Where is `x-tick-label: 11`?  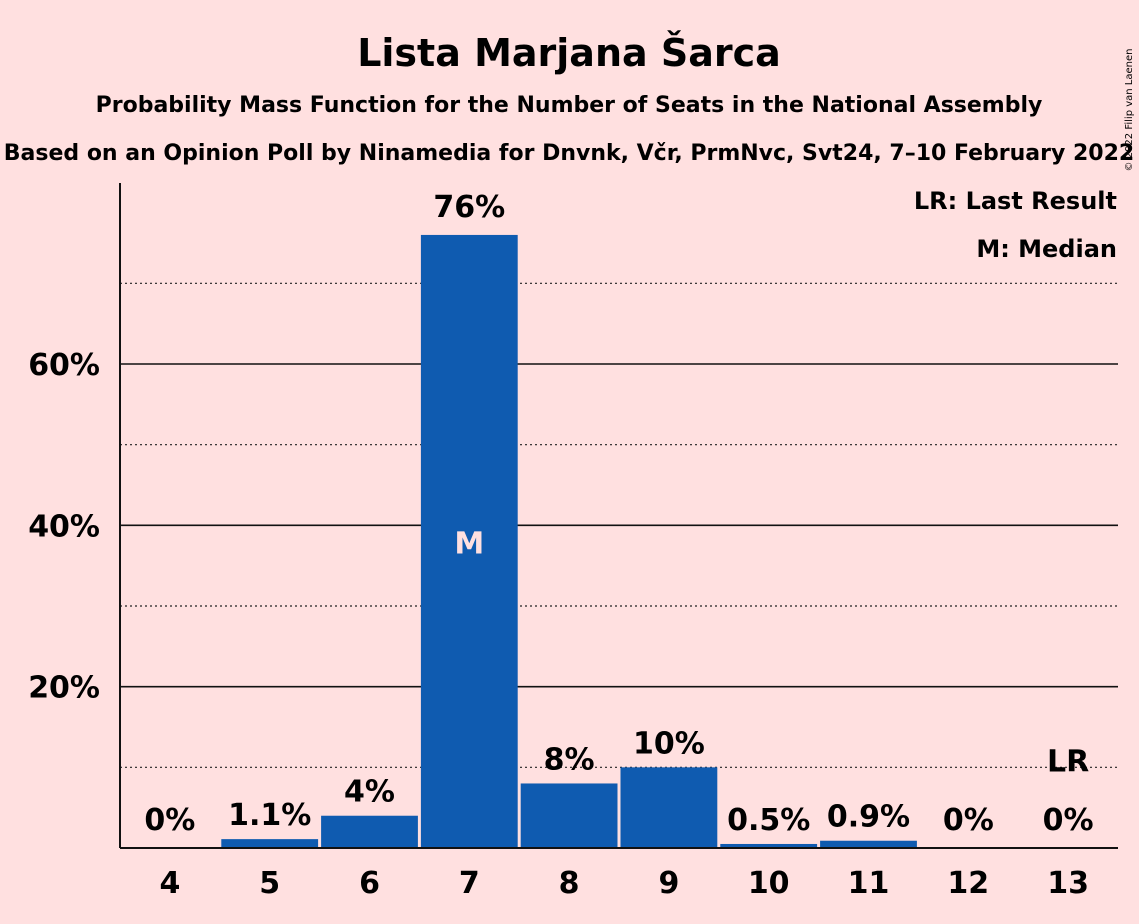
x-tick-label: 11 is located at coordinates (869, 883).